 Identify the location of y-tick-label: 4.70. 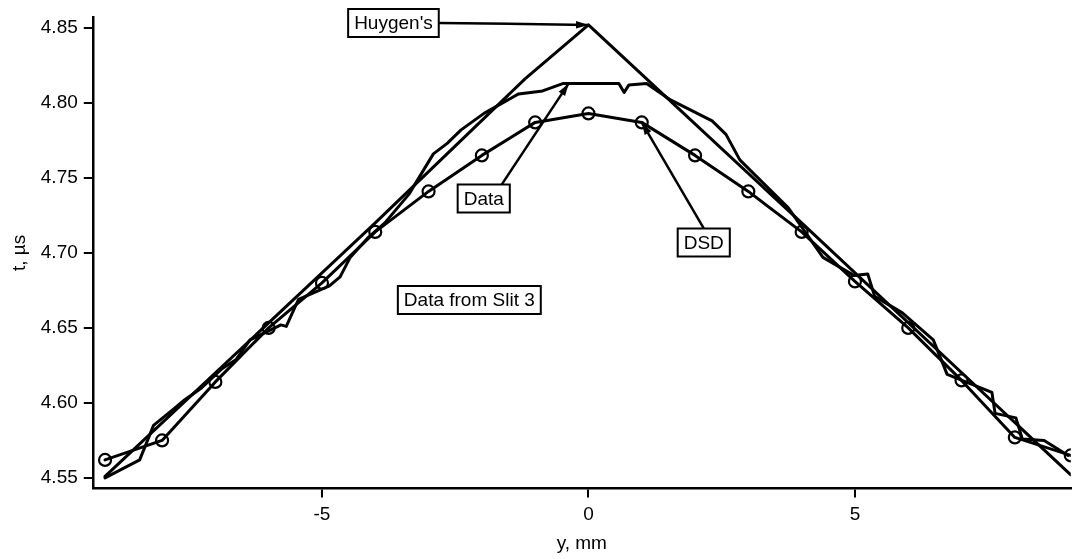
(59, 252).